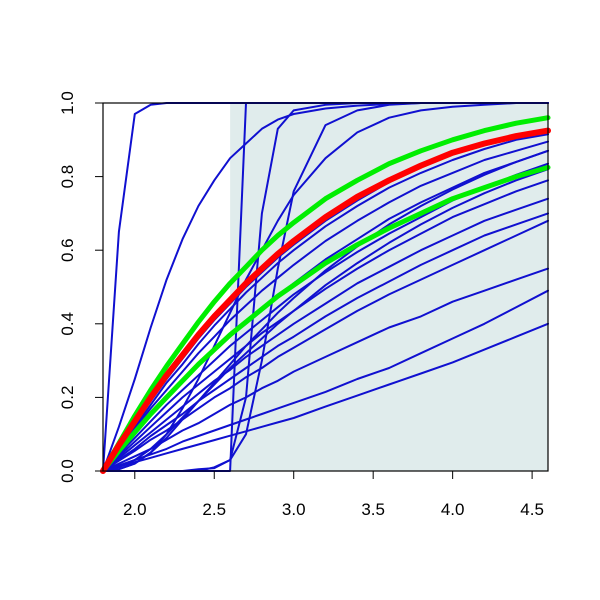  I want to click on x-tick-label-1: 2.5, so click(214, 509).